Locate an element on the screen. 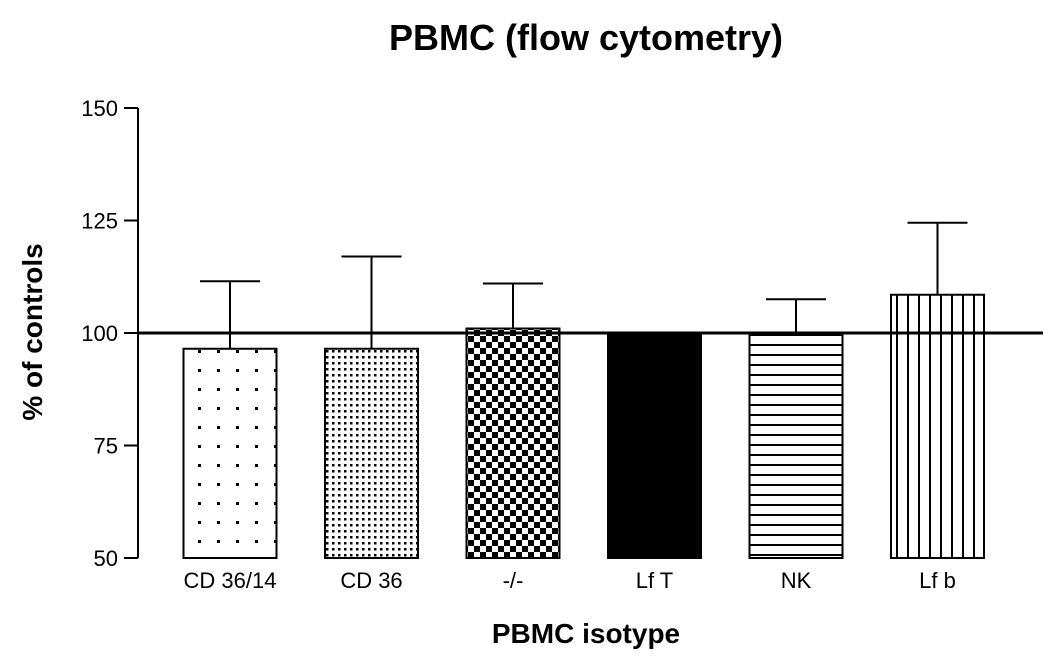 This screenshot has width=1063, height=664. x-tick-label: CD 36/14 is located at coordinates (230, 580).